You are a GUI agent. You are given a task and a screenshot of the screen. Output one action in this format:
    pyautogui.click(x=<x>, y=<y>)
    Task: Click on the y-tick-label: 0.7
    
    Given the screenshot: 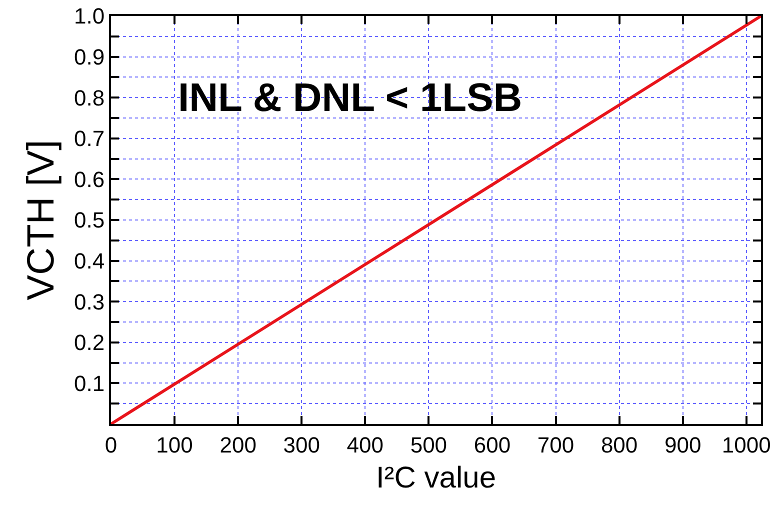 What is the action you would take?
    pyautogui.click(x=89, y=139)
    